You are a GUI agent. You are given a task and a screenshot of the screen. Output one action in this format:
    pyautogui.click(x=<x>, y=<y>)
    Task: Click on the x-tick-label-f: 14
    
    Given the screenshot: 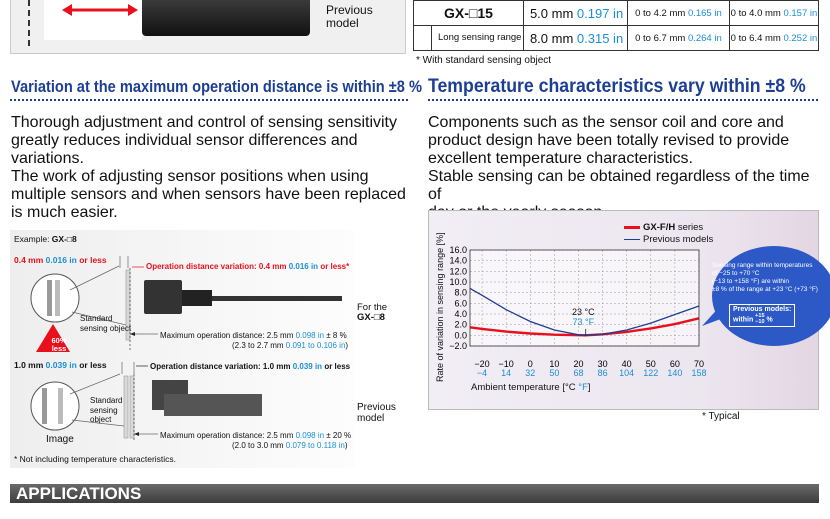 What is the action you would take?
    pyautogui.click(x=506, y=373)
    